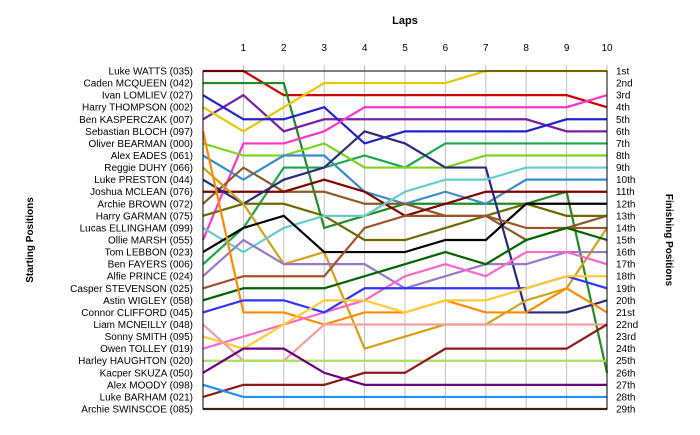 This screenshot has height=435, width=700. What do you see at coordinates (623, 120) in the screenshot?
I see `finish-position-label: 5th` at bounding box center [623, 120].